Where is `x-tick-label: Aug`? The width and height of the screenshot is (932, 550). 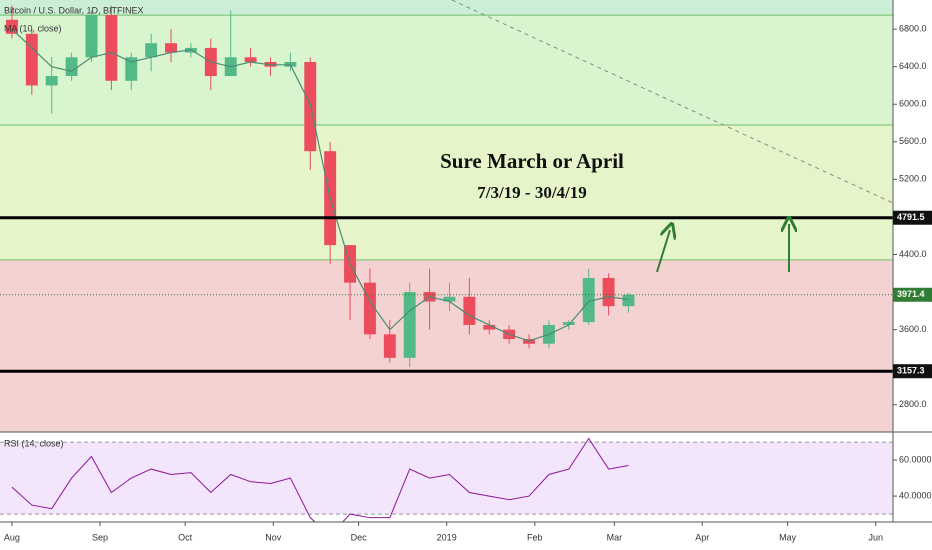
x-tick-label: Aug is located at coordinates (12, 537).